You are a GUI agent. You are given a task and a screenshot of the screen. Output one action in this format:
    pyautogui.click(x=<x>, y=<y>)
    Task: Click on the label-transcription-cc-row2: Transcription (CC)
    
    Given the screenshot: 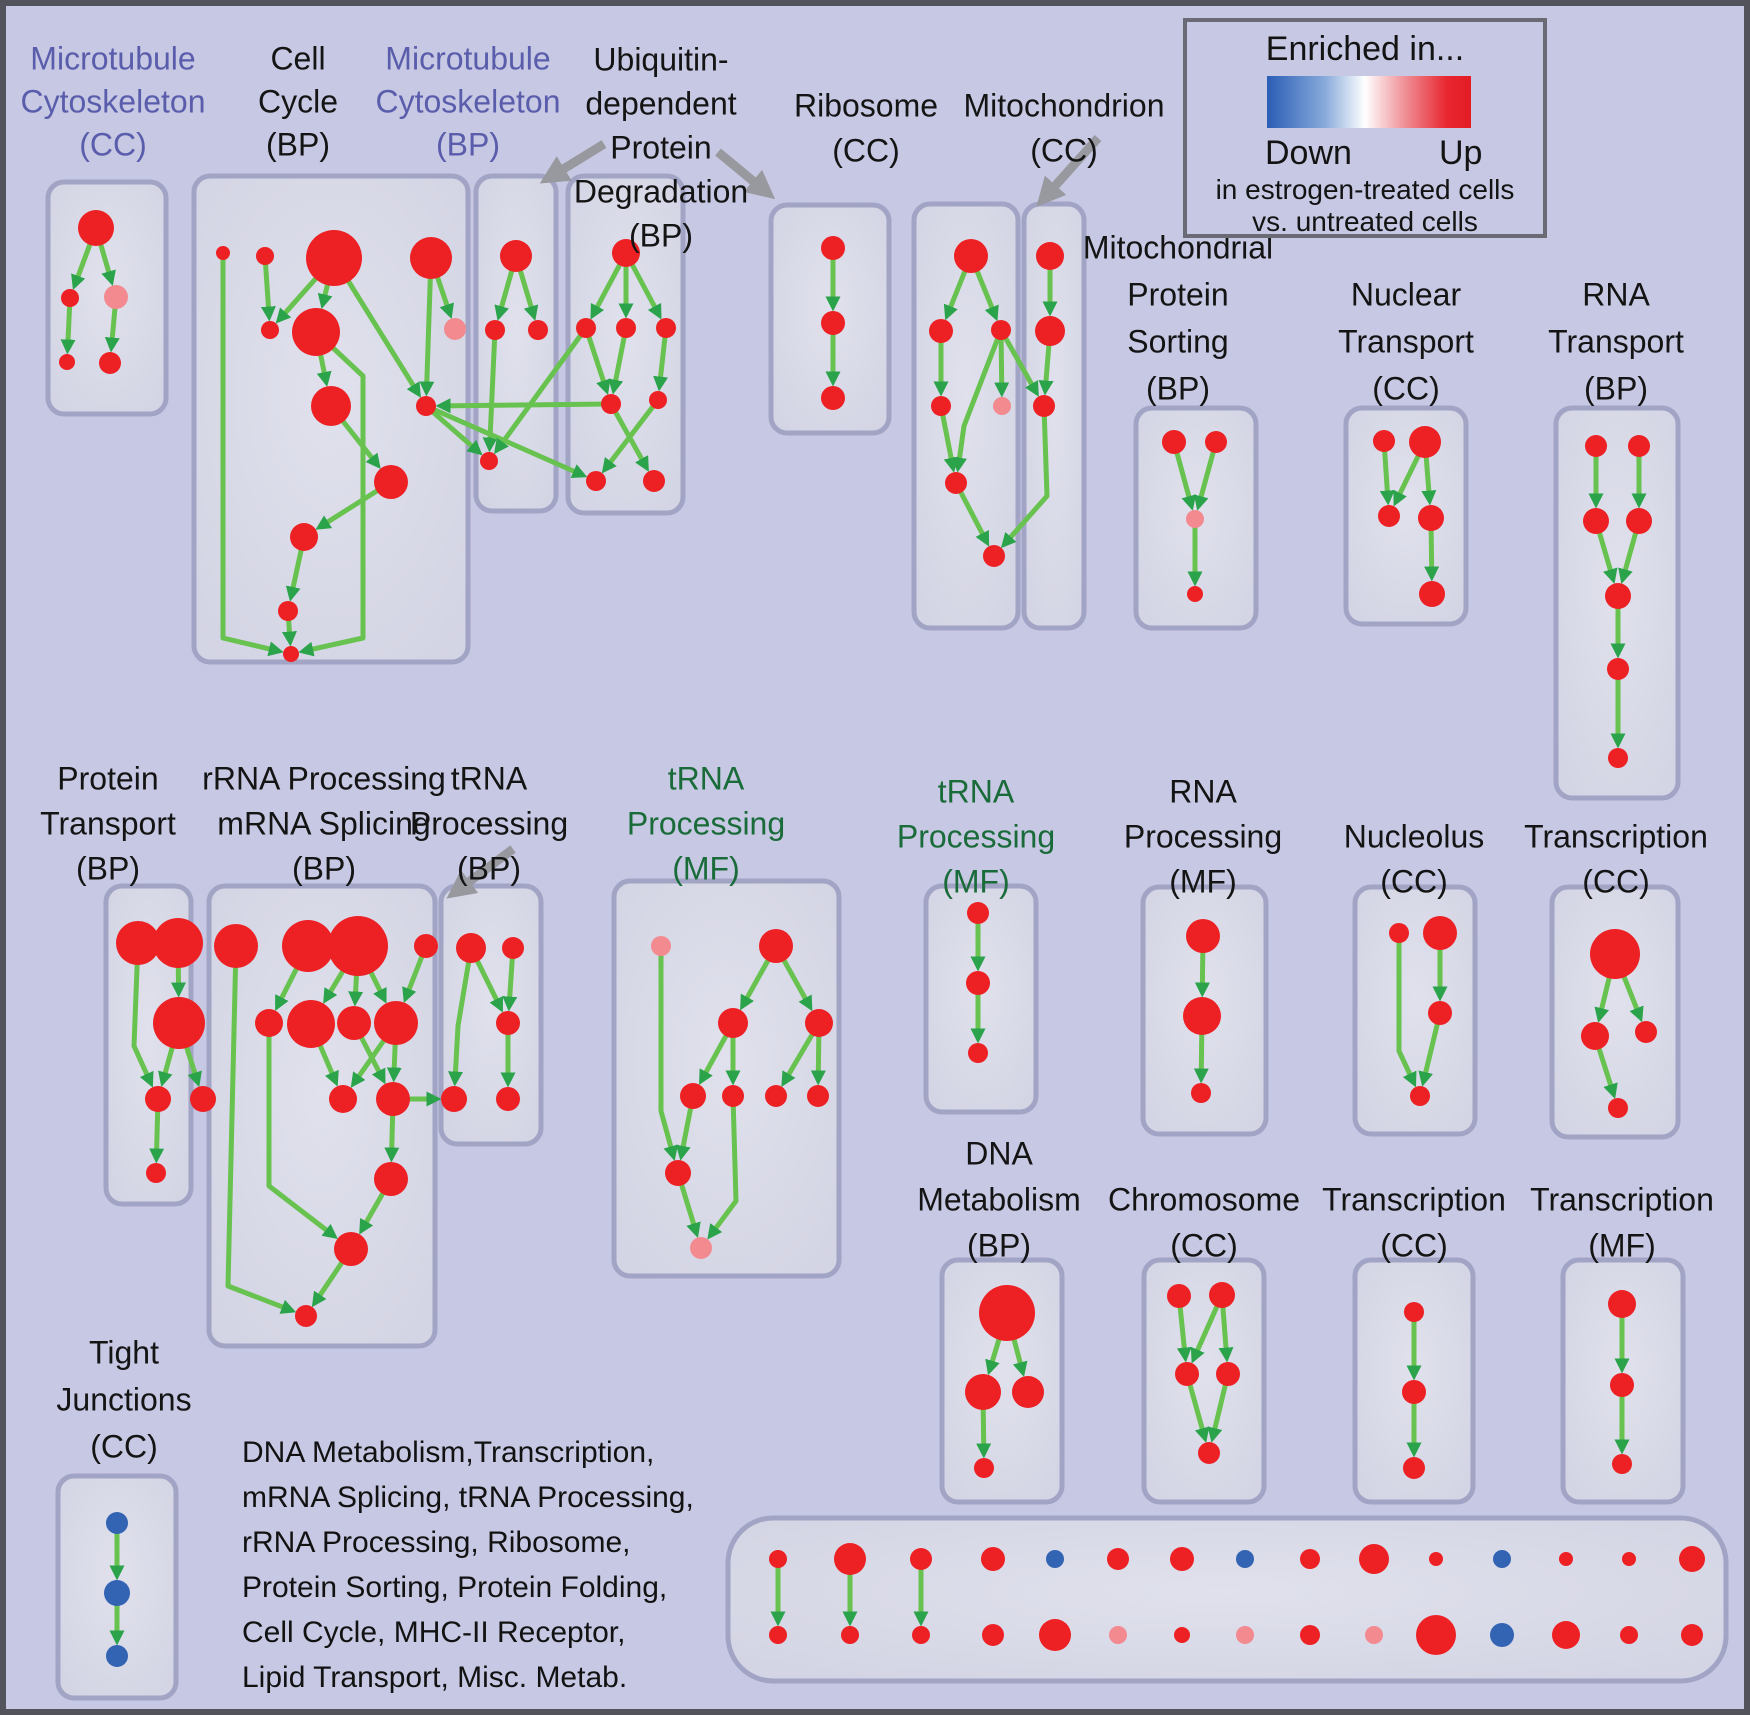 What is the action you would take?
    pyautogui.click(x=1616, y=858)
    